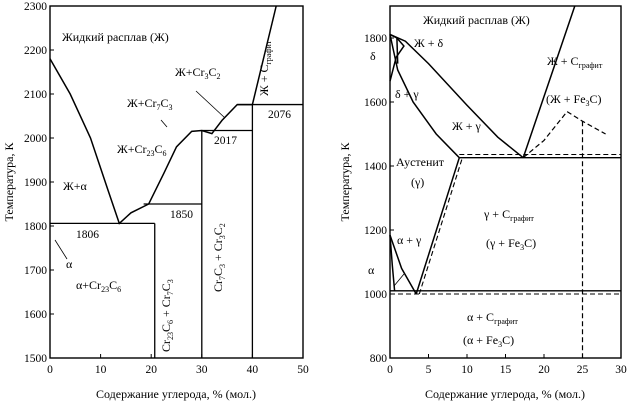 Image resolution: width=628 pixels, height=407 pixels. What do you see at coordinates (35, 183) in the screenshot?
I see `cr-c-y-tick-label: 1900` at bounding box center [35, 183].